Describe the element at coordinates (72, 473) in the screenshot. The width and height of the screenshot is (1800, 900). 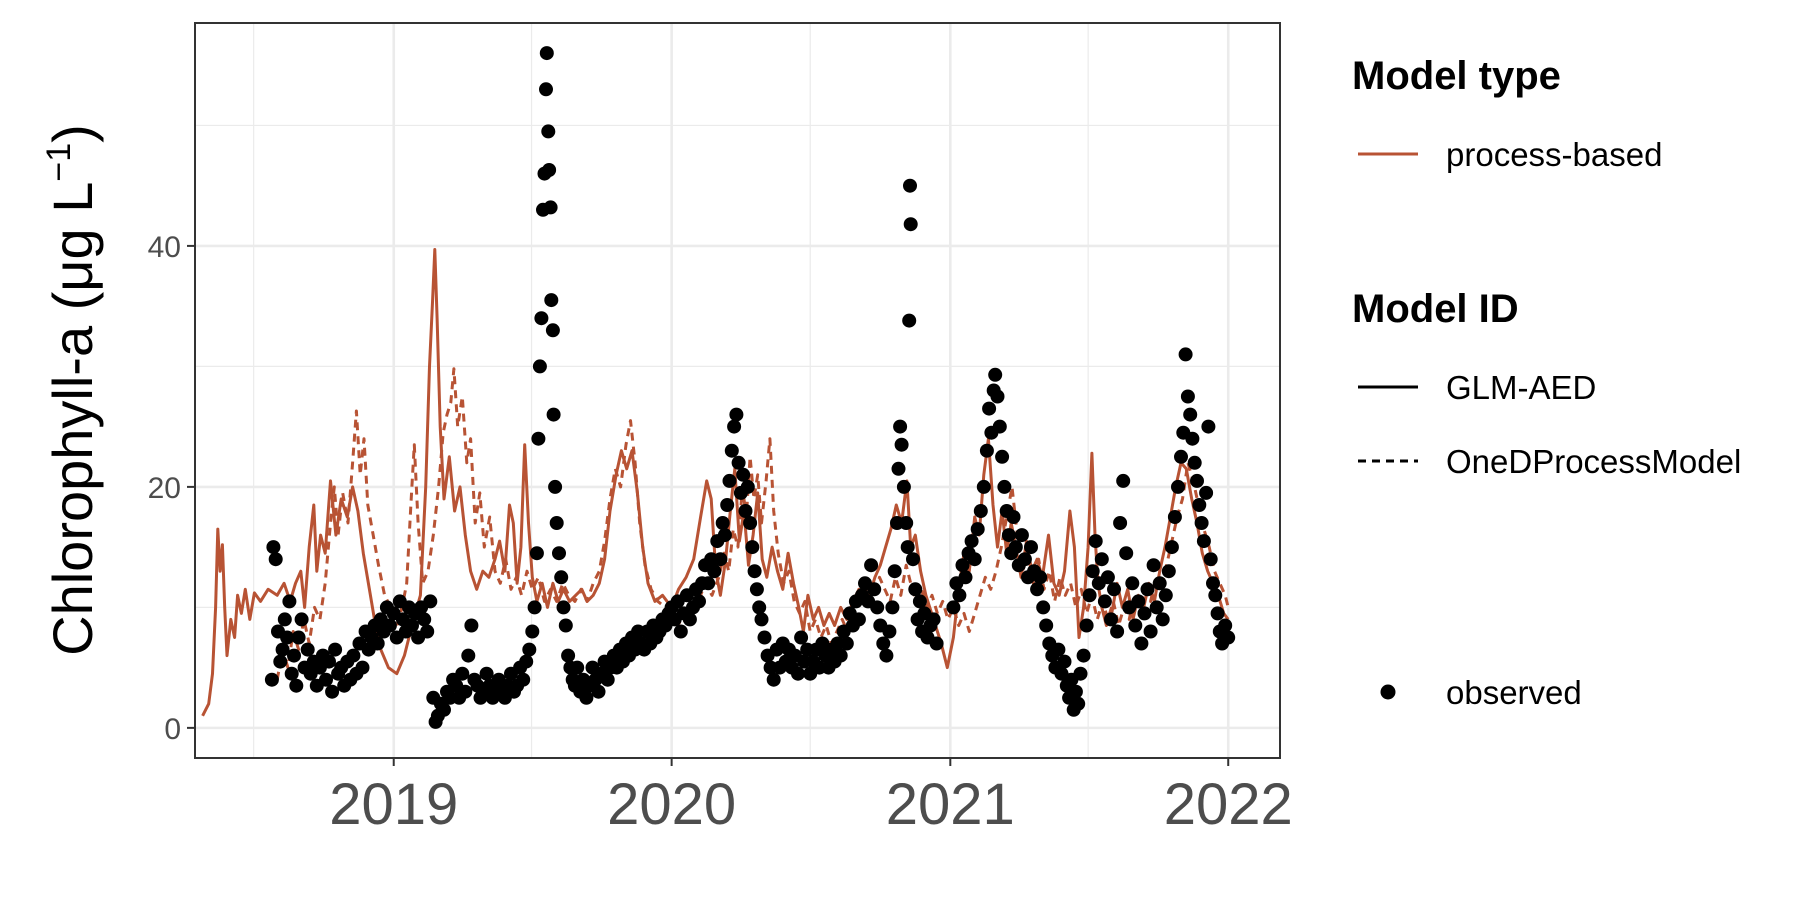
I see `y-axis-title-main: Chlorophyll-a (` at that location.